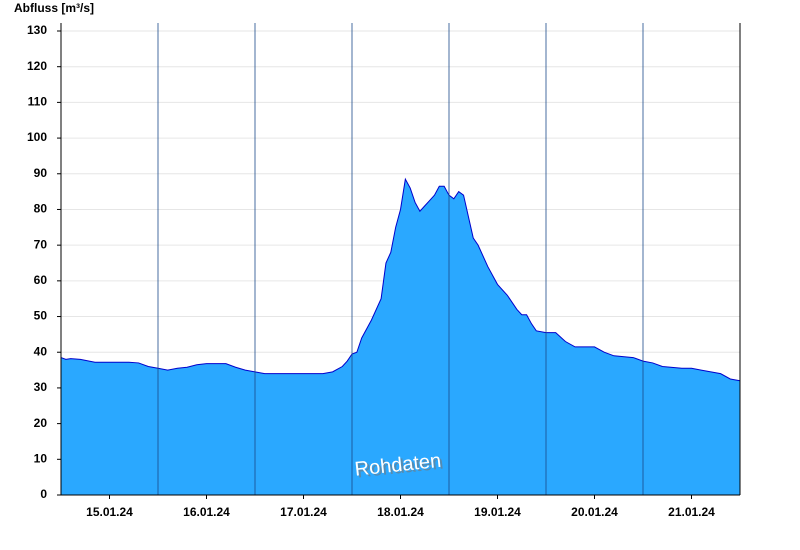 Image resolution: width=800 pixels, height=550 pixels. Describe the element at coordinates (38, 102) in the screenshot. I see `y-tick-label: 110` at that location.